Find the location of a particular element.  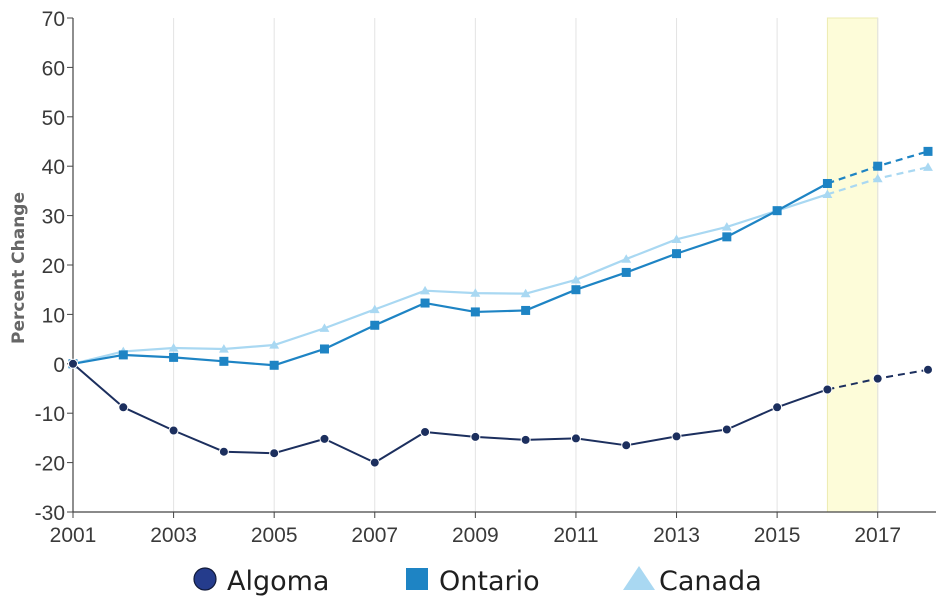

y-tick-label: -30 is located at coordinates (50, 513).